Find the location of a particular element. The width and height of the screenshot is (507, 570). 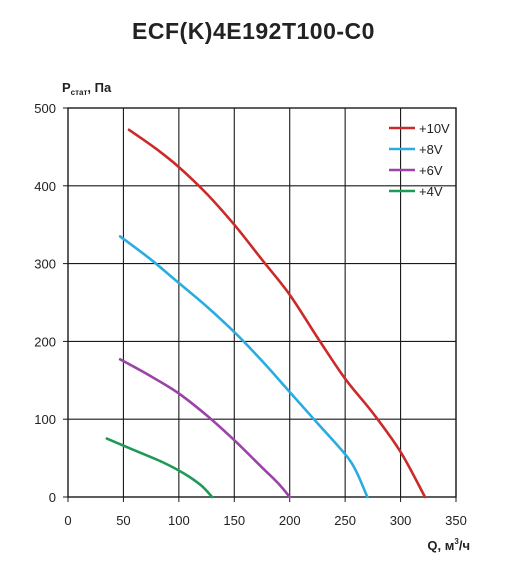

x-tick-label: 250 is located at coordinates (345, 520).